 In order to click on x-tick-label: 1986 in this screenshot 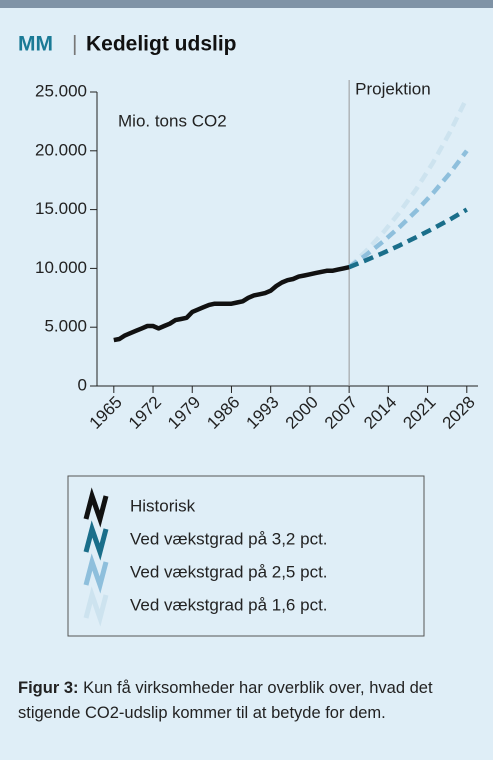, I will do `click(223, 413)`.